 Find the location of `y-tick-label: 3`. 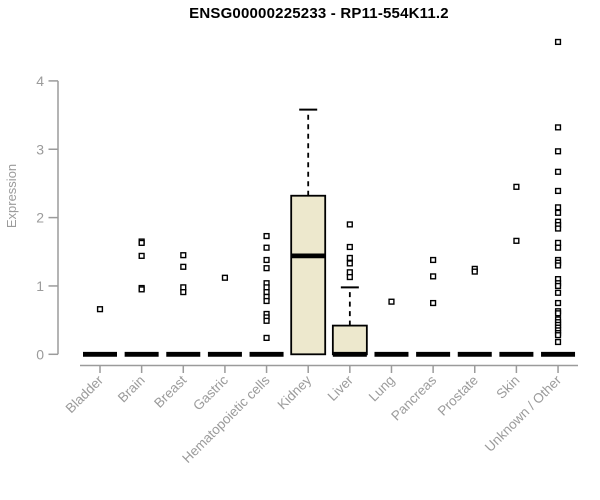

y-tick-label: 3 is located at coordinates (40, 149).